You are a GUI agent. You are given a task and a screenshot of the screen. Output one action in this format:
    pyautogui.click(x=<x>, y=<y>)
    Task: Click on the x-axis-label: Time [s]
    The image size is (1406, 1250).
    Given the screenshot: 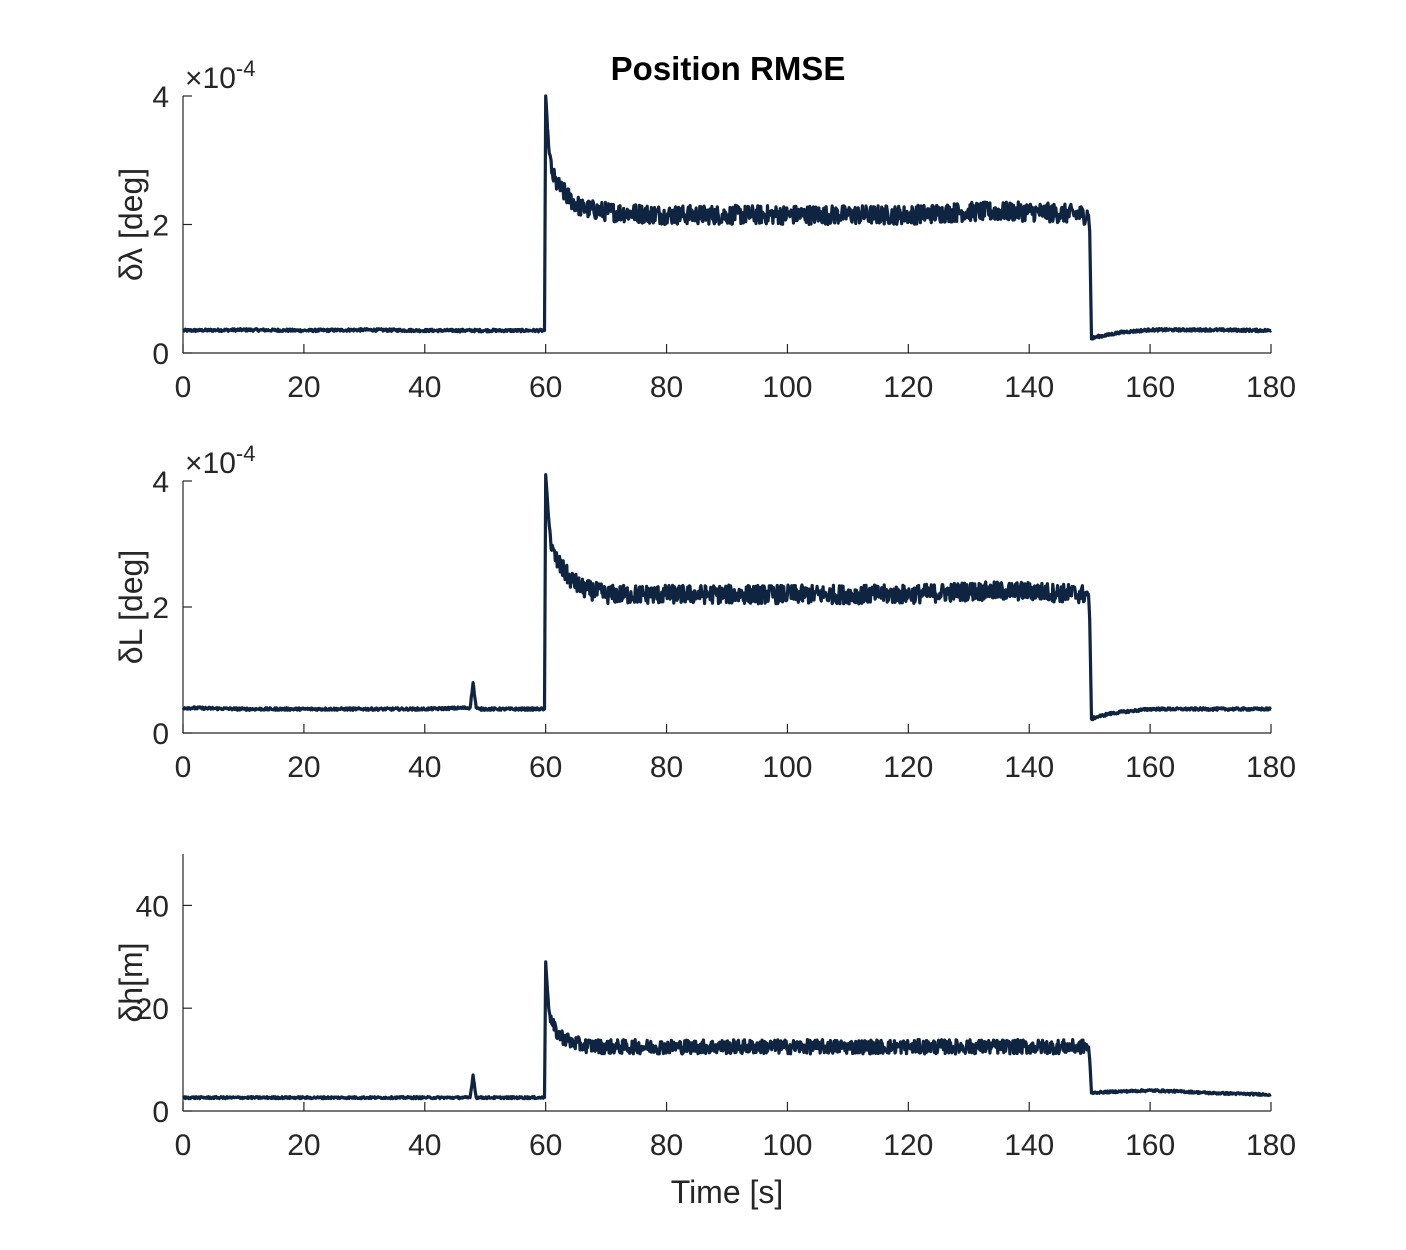 What is the action you would take?
    pyautogui.click(x=727, y=1192)
    